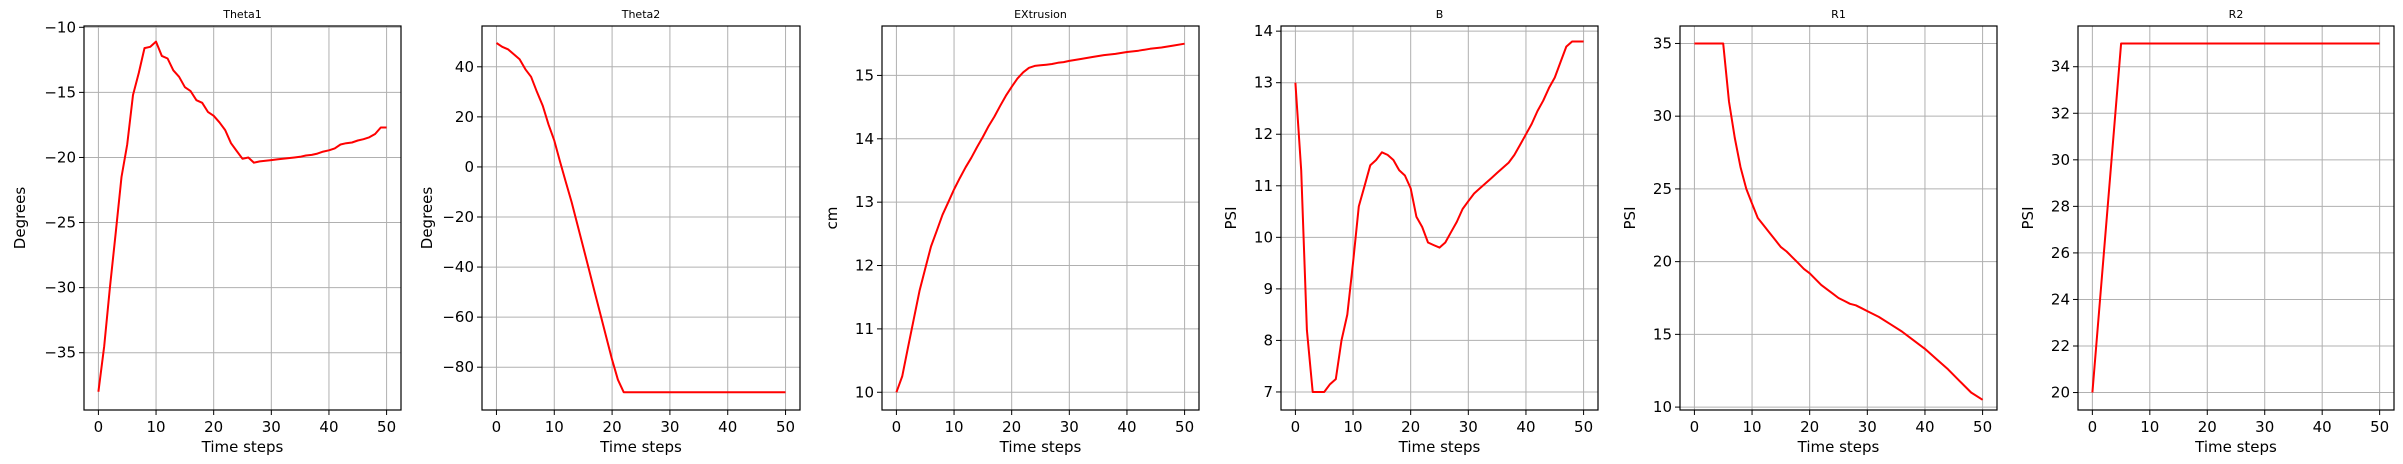  What do you see at coordinates (1268, 392) in the screenshot?
I see `y-tick-label: 7` at bounding box center [1268, 392].